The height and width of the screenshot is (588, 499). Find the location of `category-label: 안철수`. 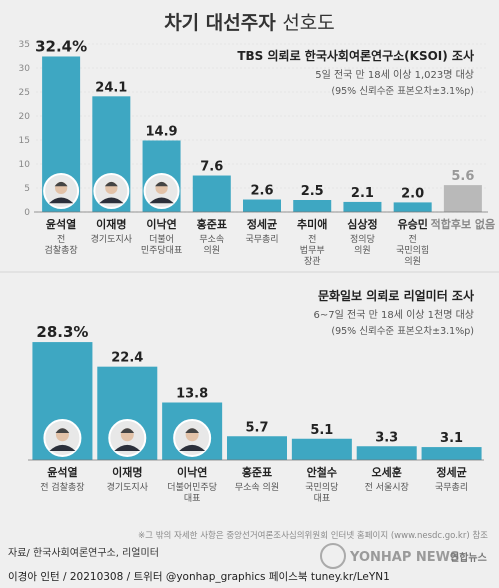

category-label: 안철수 is located at coordinates (322, 472).